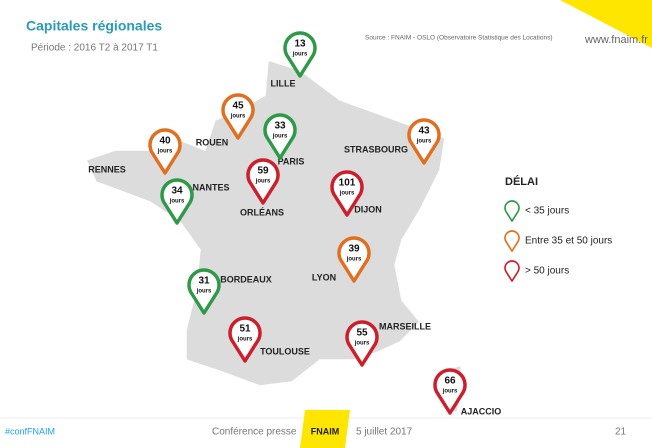 The image size is (652, 448). Describe the element at coordinates (94, 26) in the screenshot. I see `title: Capitales régionales` at that location.